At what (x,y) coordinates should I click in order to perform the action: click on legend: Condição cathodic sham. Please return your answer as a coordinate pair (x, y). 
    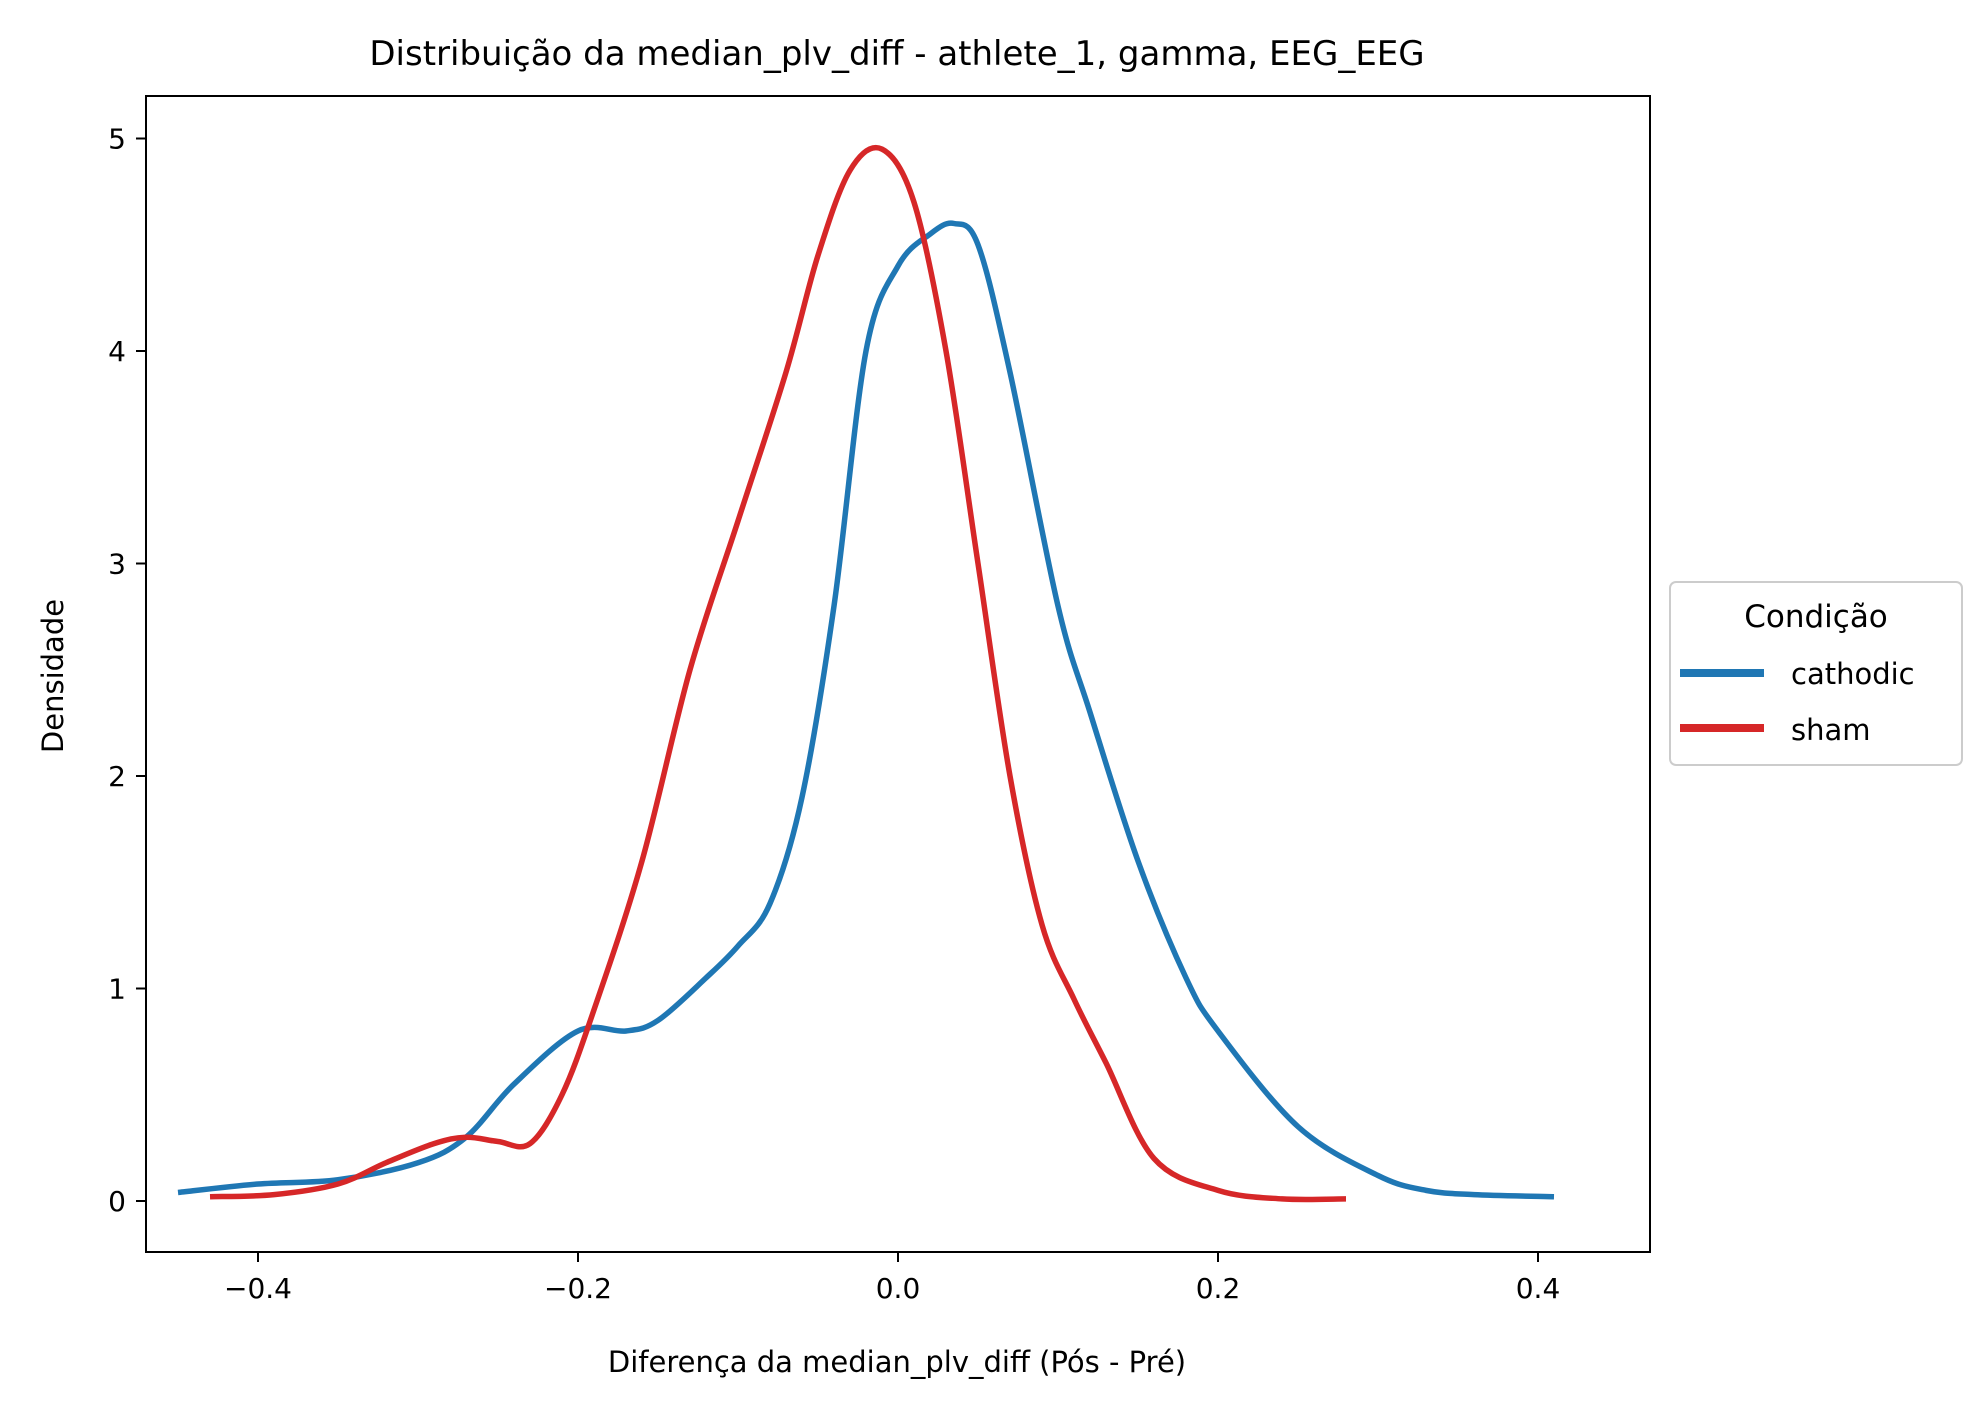
    Looking at the image, I should click on (1816, 673).